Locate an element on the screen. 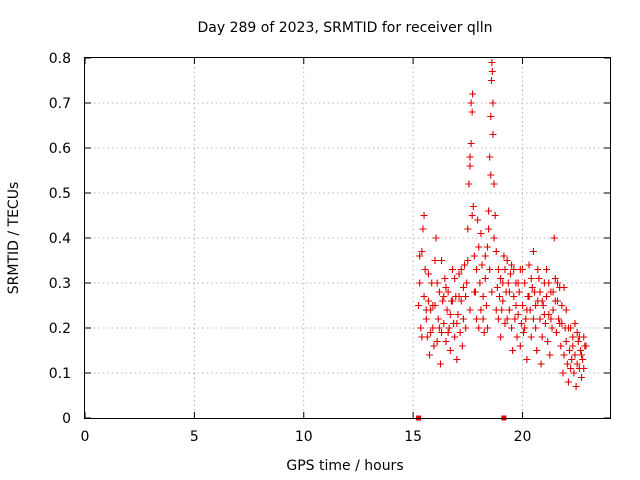  y-tick-label: 0.2 is located at coordinates (60, 329).